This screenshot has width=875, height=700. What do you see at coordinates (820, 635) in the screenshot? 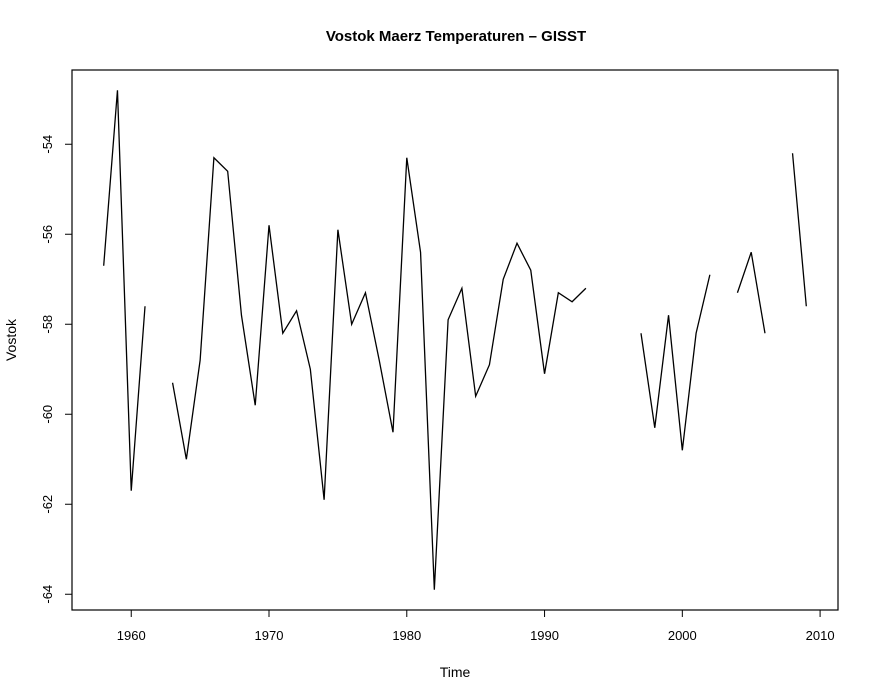
I see `x-tick-label: 2010` at bounding box center [820, 635].